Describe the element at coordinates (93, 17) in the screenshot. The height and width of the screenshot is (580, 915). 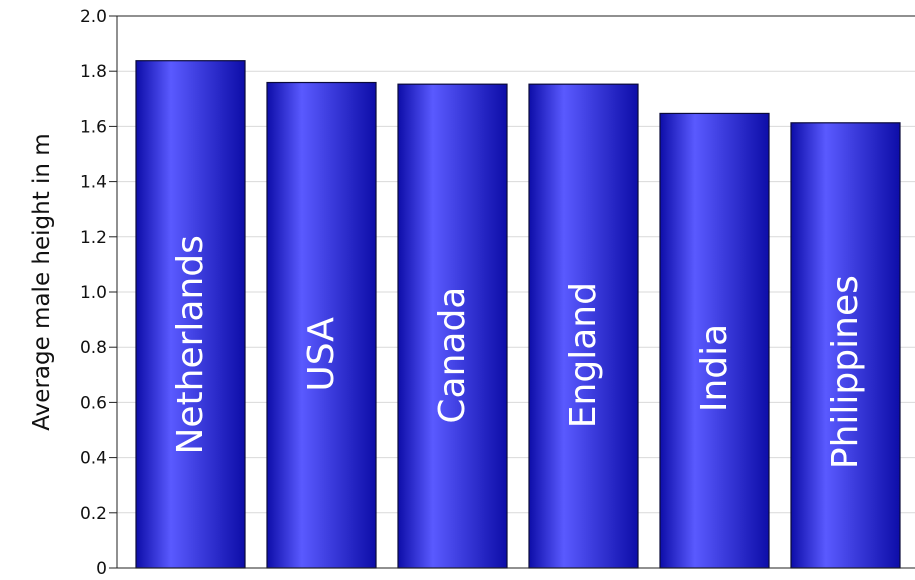
I see `y-tick-label: 2.0` at that location.